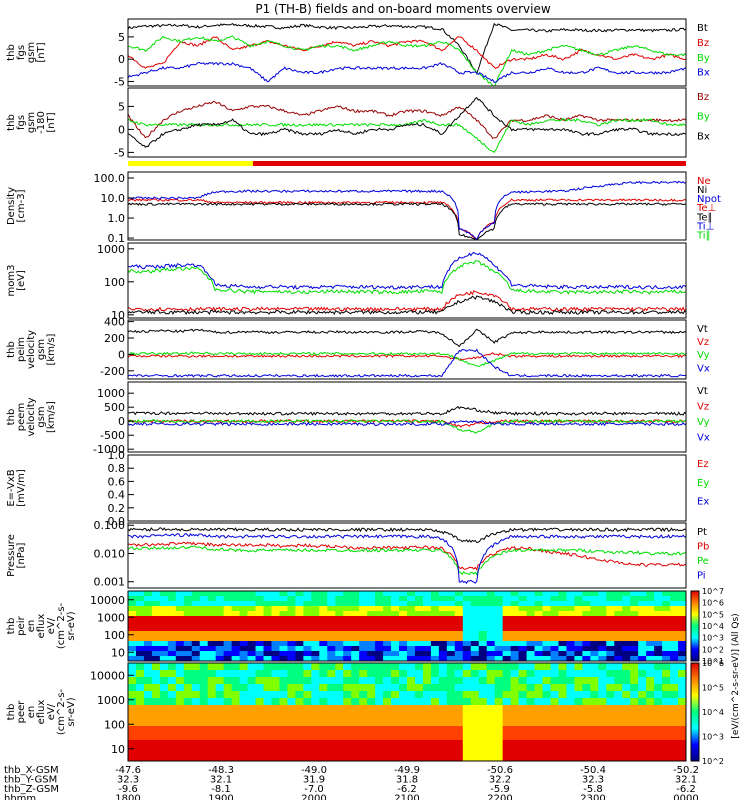 This screenshot has height=800, width=750. I want to click on y-tick-label: 10.0, so click(113, 198).